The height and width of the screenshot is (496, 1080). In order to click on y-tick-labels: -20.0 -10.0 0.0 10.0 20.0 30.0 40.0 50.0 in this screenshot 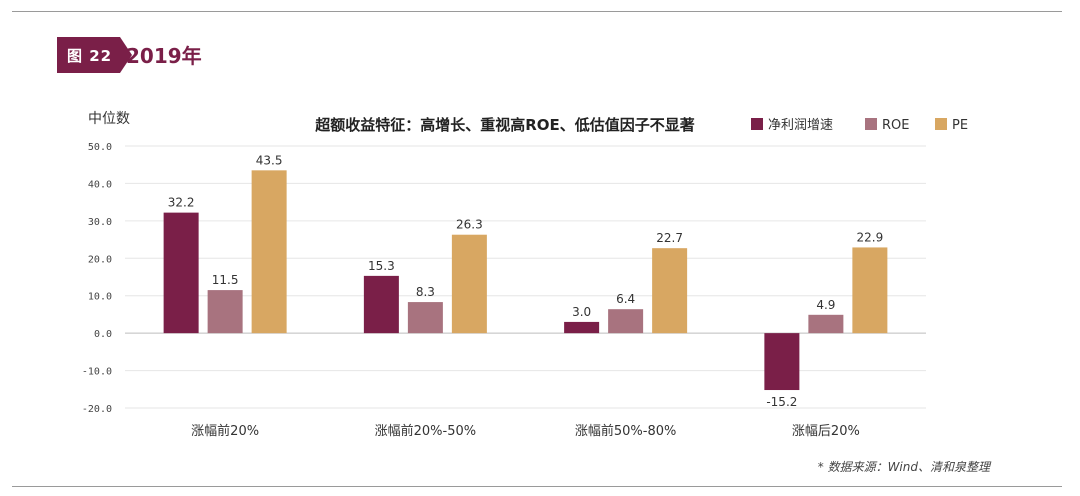, I will do `click(97, 278)`.